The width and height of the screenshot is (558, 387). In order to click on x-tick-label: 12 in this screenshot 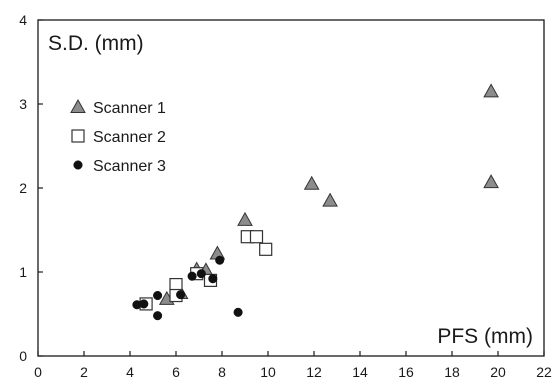, I will do `click(314, 372)`.